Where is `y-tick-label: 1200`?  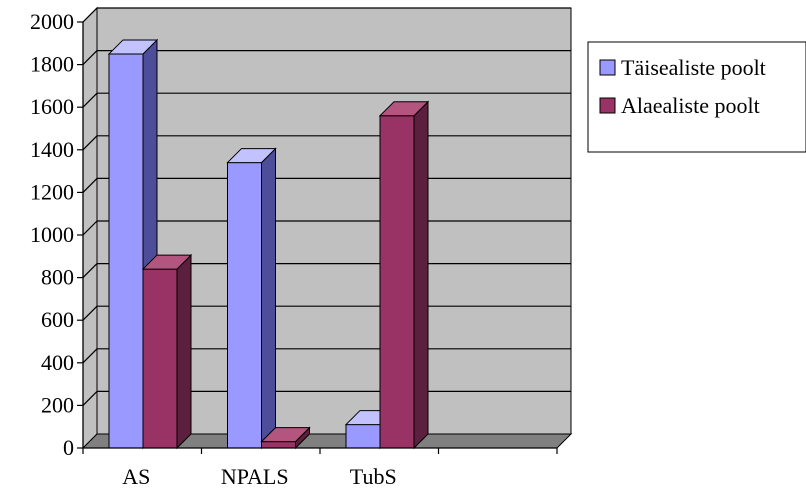 y-tick-label: 1200 is located at coordinates (52, 191).